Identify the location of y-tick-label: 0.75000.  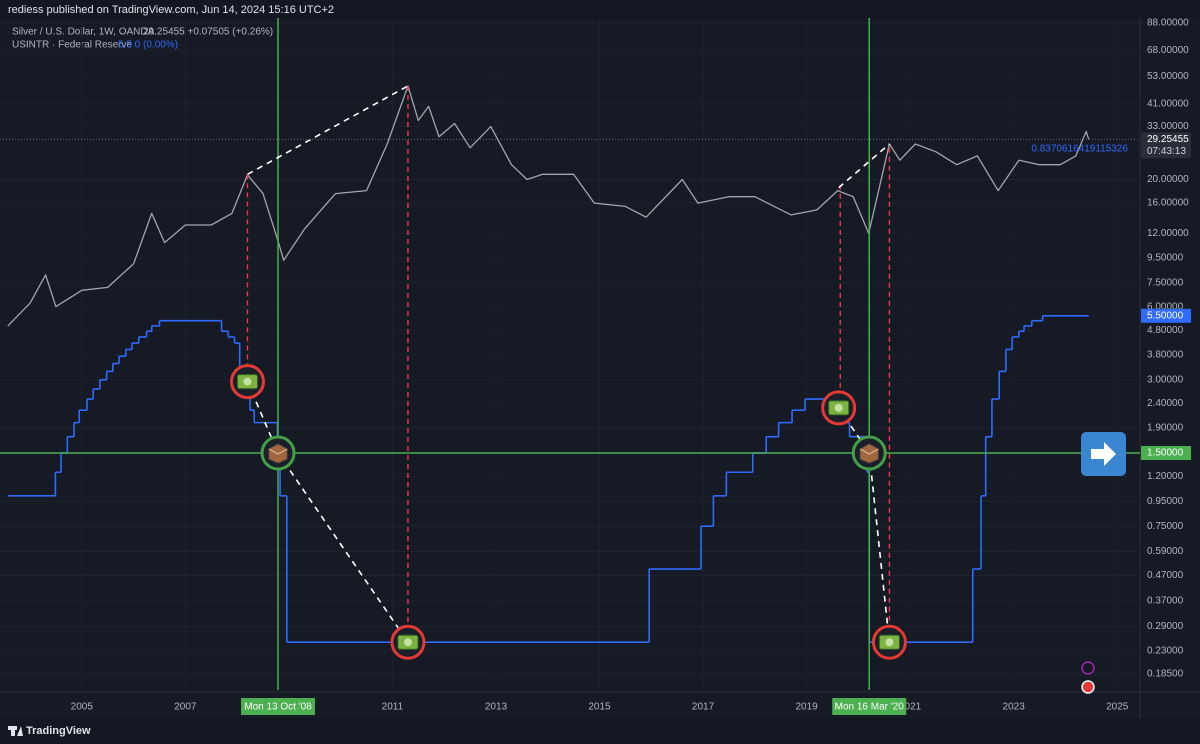
(1165, 526).